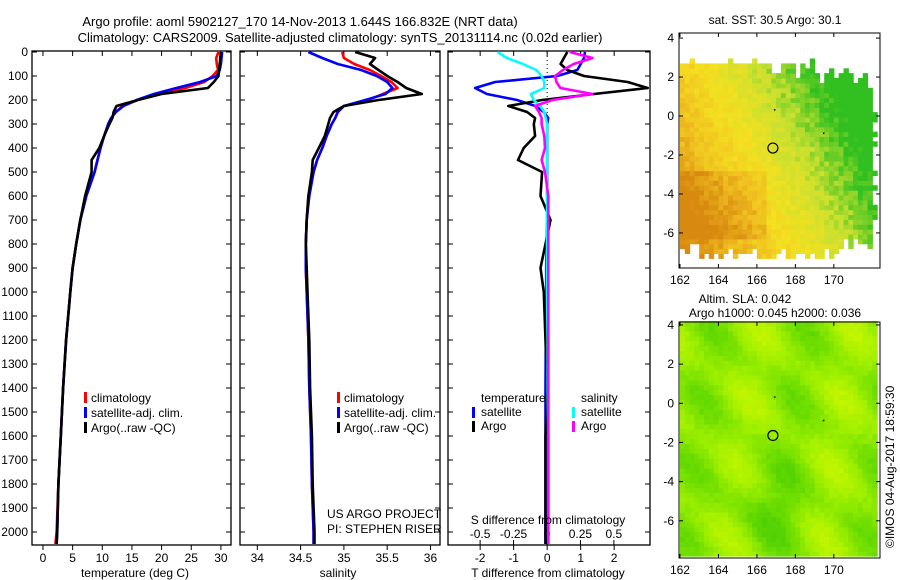 The height and width of the screenshot is (580, 900). What do you see at coordinates (774, 110) in the screenshot?
I see `track-dot` at bounding box center [774, 110].